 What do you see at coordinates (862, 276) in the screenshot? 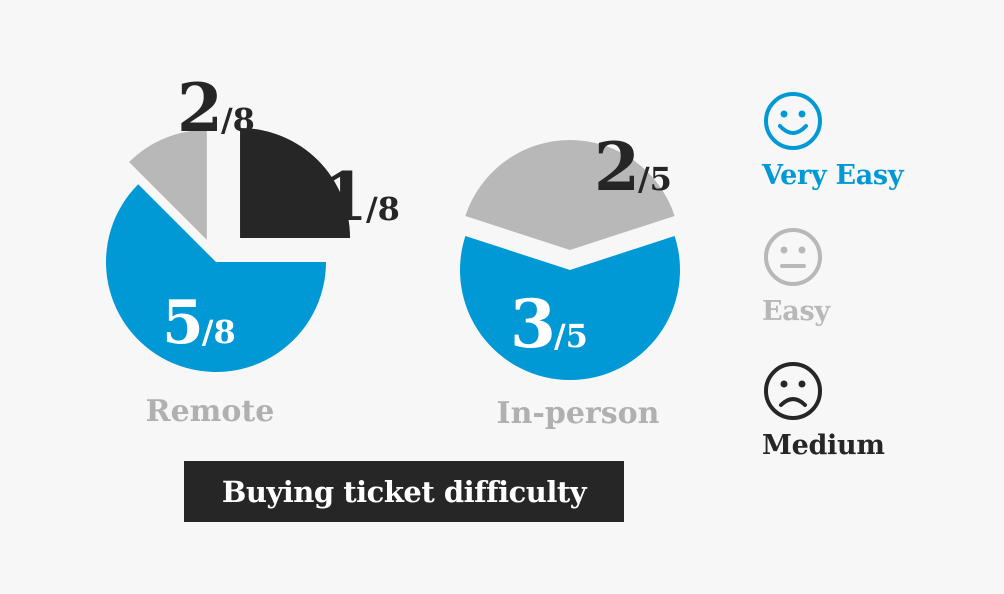
I see `legend-item-easy: Easy` at bounding box center [862, 276].